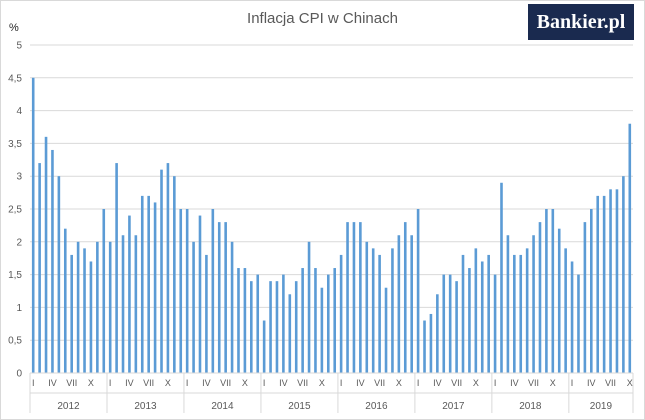  What do you see at coordinates (15, 341) in the screenshot?
I see `y-tick-label: 0,5` at bounding box center [15, 341].